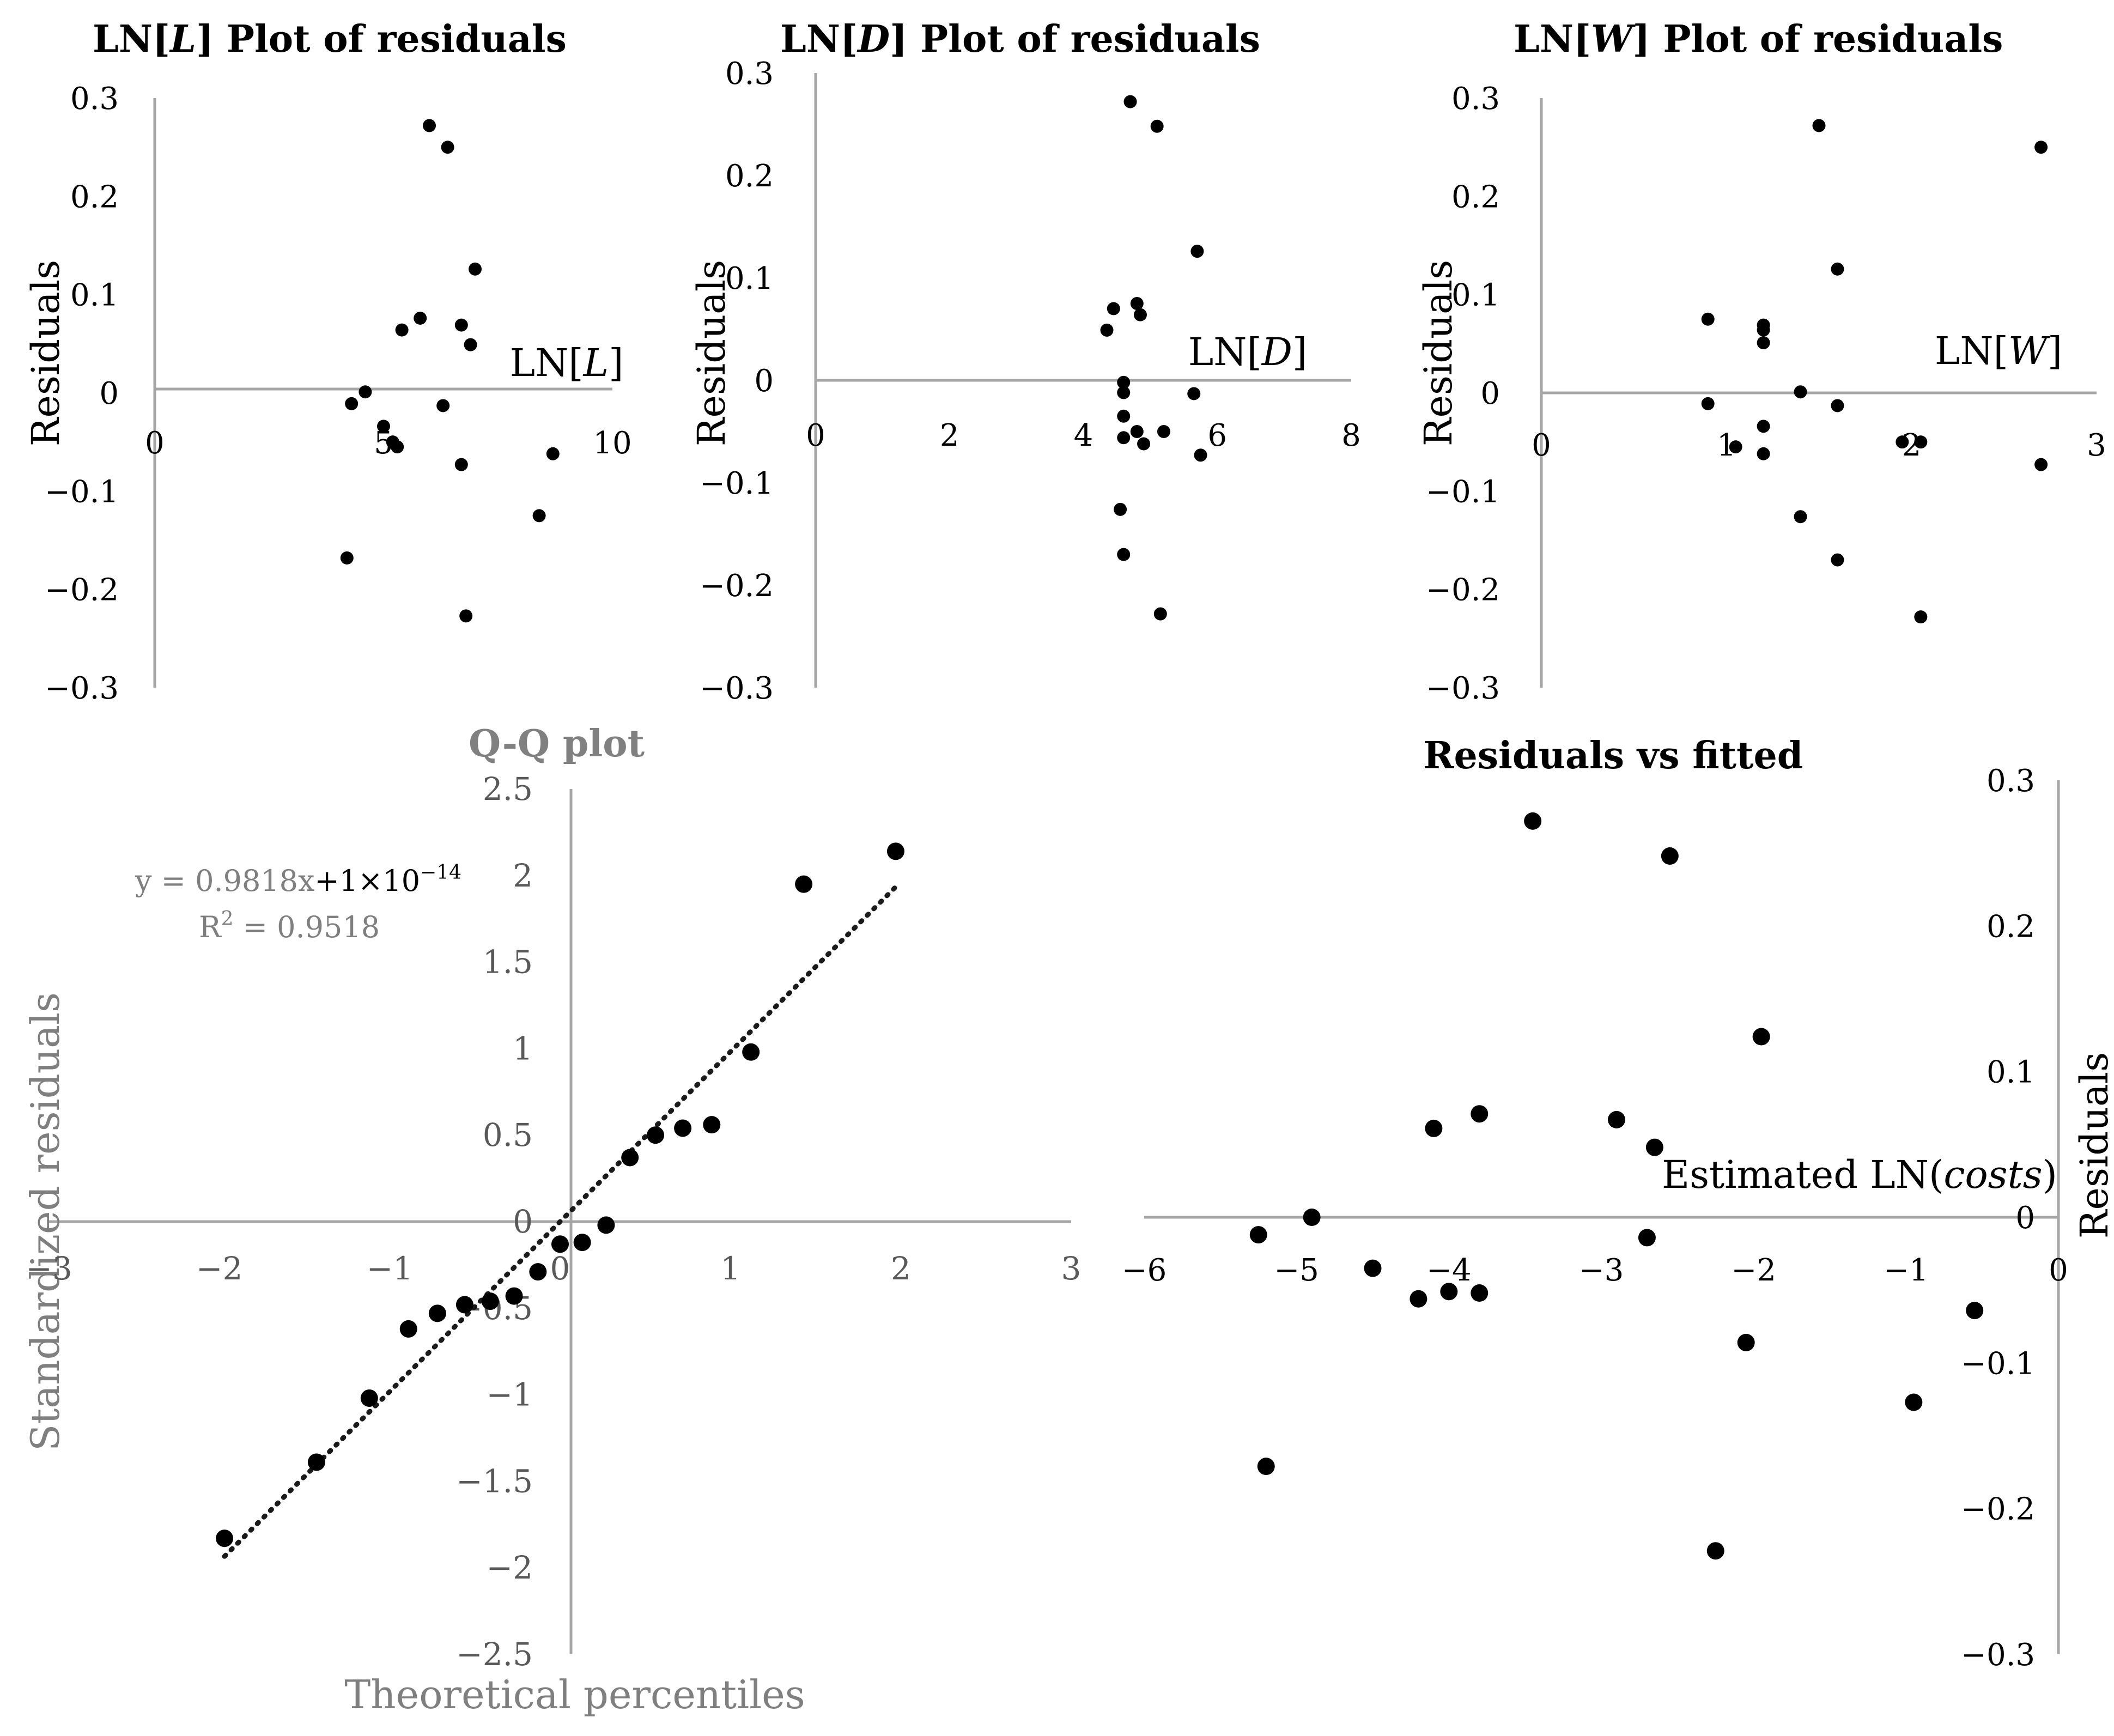 The image size is (2114, 1736). Describe the element at coordinates (1753, 1270) in the screenshot. I see `panel-rvf-x-tick-label: −2` at that location.